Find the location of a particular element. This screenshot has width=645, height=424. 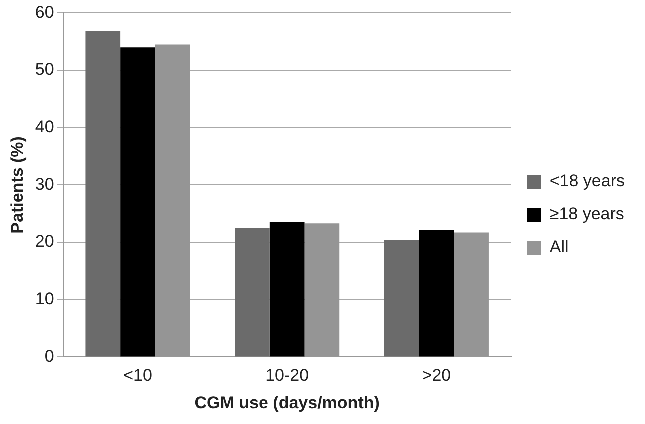

y-tick-label: 60 is located at coordinates (44, 12).